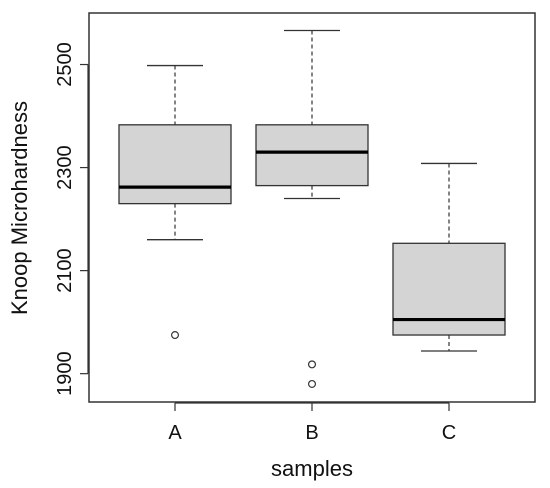 The height and width of the screenshot is (488, 550). What do you see at coordinates (65, 167) in the screenshot?
I see `y-tick-label: 2300` at bounding box center [65, 167].